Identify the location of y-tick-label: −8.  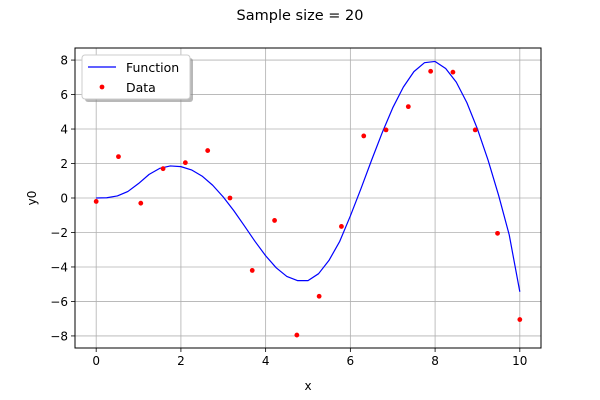
(59, 336).